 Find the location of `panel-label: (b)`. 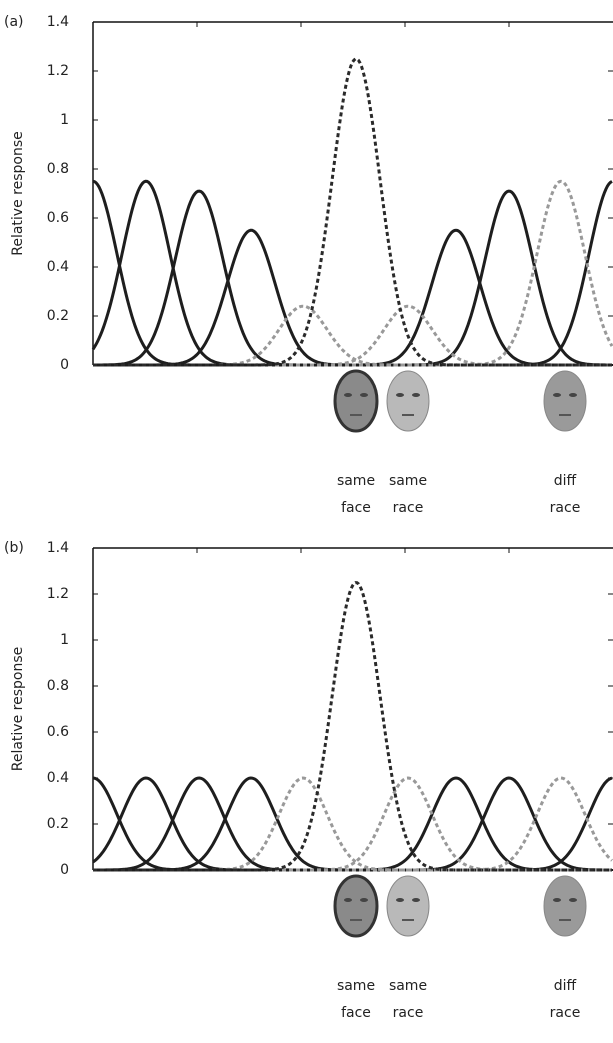

panel-label: (b) is located at coordinates (14, 548).